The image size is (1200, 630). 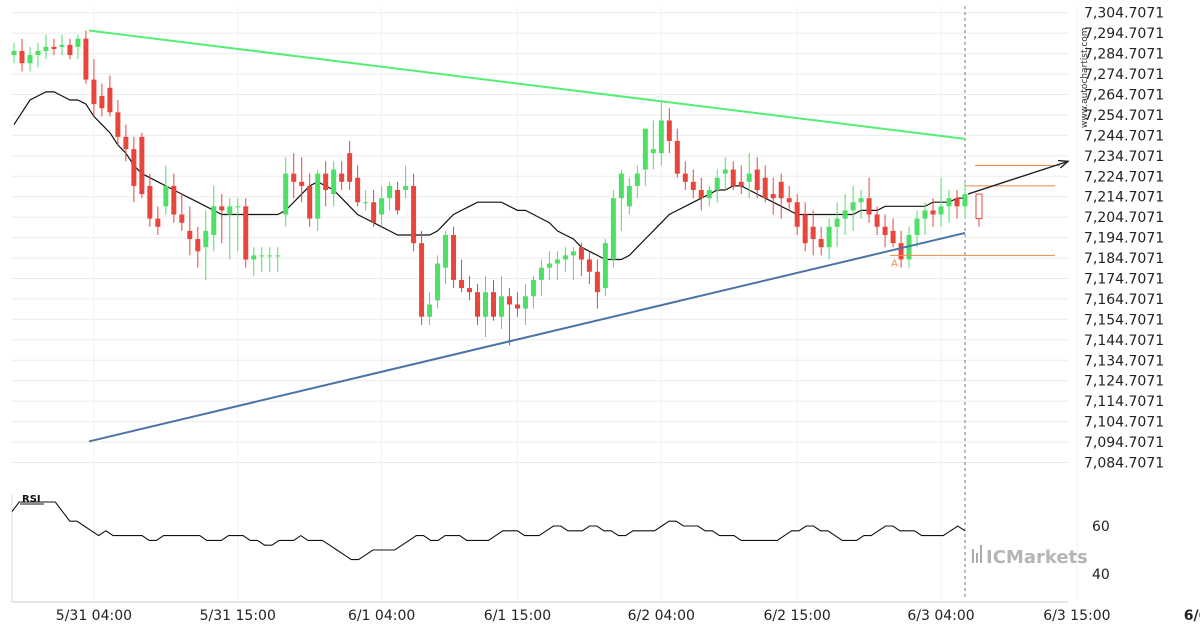 What do you see at coordinates (1085, 77) in the screenshot?
I see `watermark: www.autochartist.com` at bounding box center [1085, 77].